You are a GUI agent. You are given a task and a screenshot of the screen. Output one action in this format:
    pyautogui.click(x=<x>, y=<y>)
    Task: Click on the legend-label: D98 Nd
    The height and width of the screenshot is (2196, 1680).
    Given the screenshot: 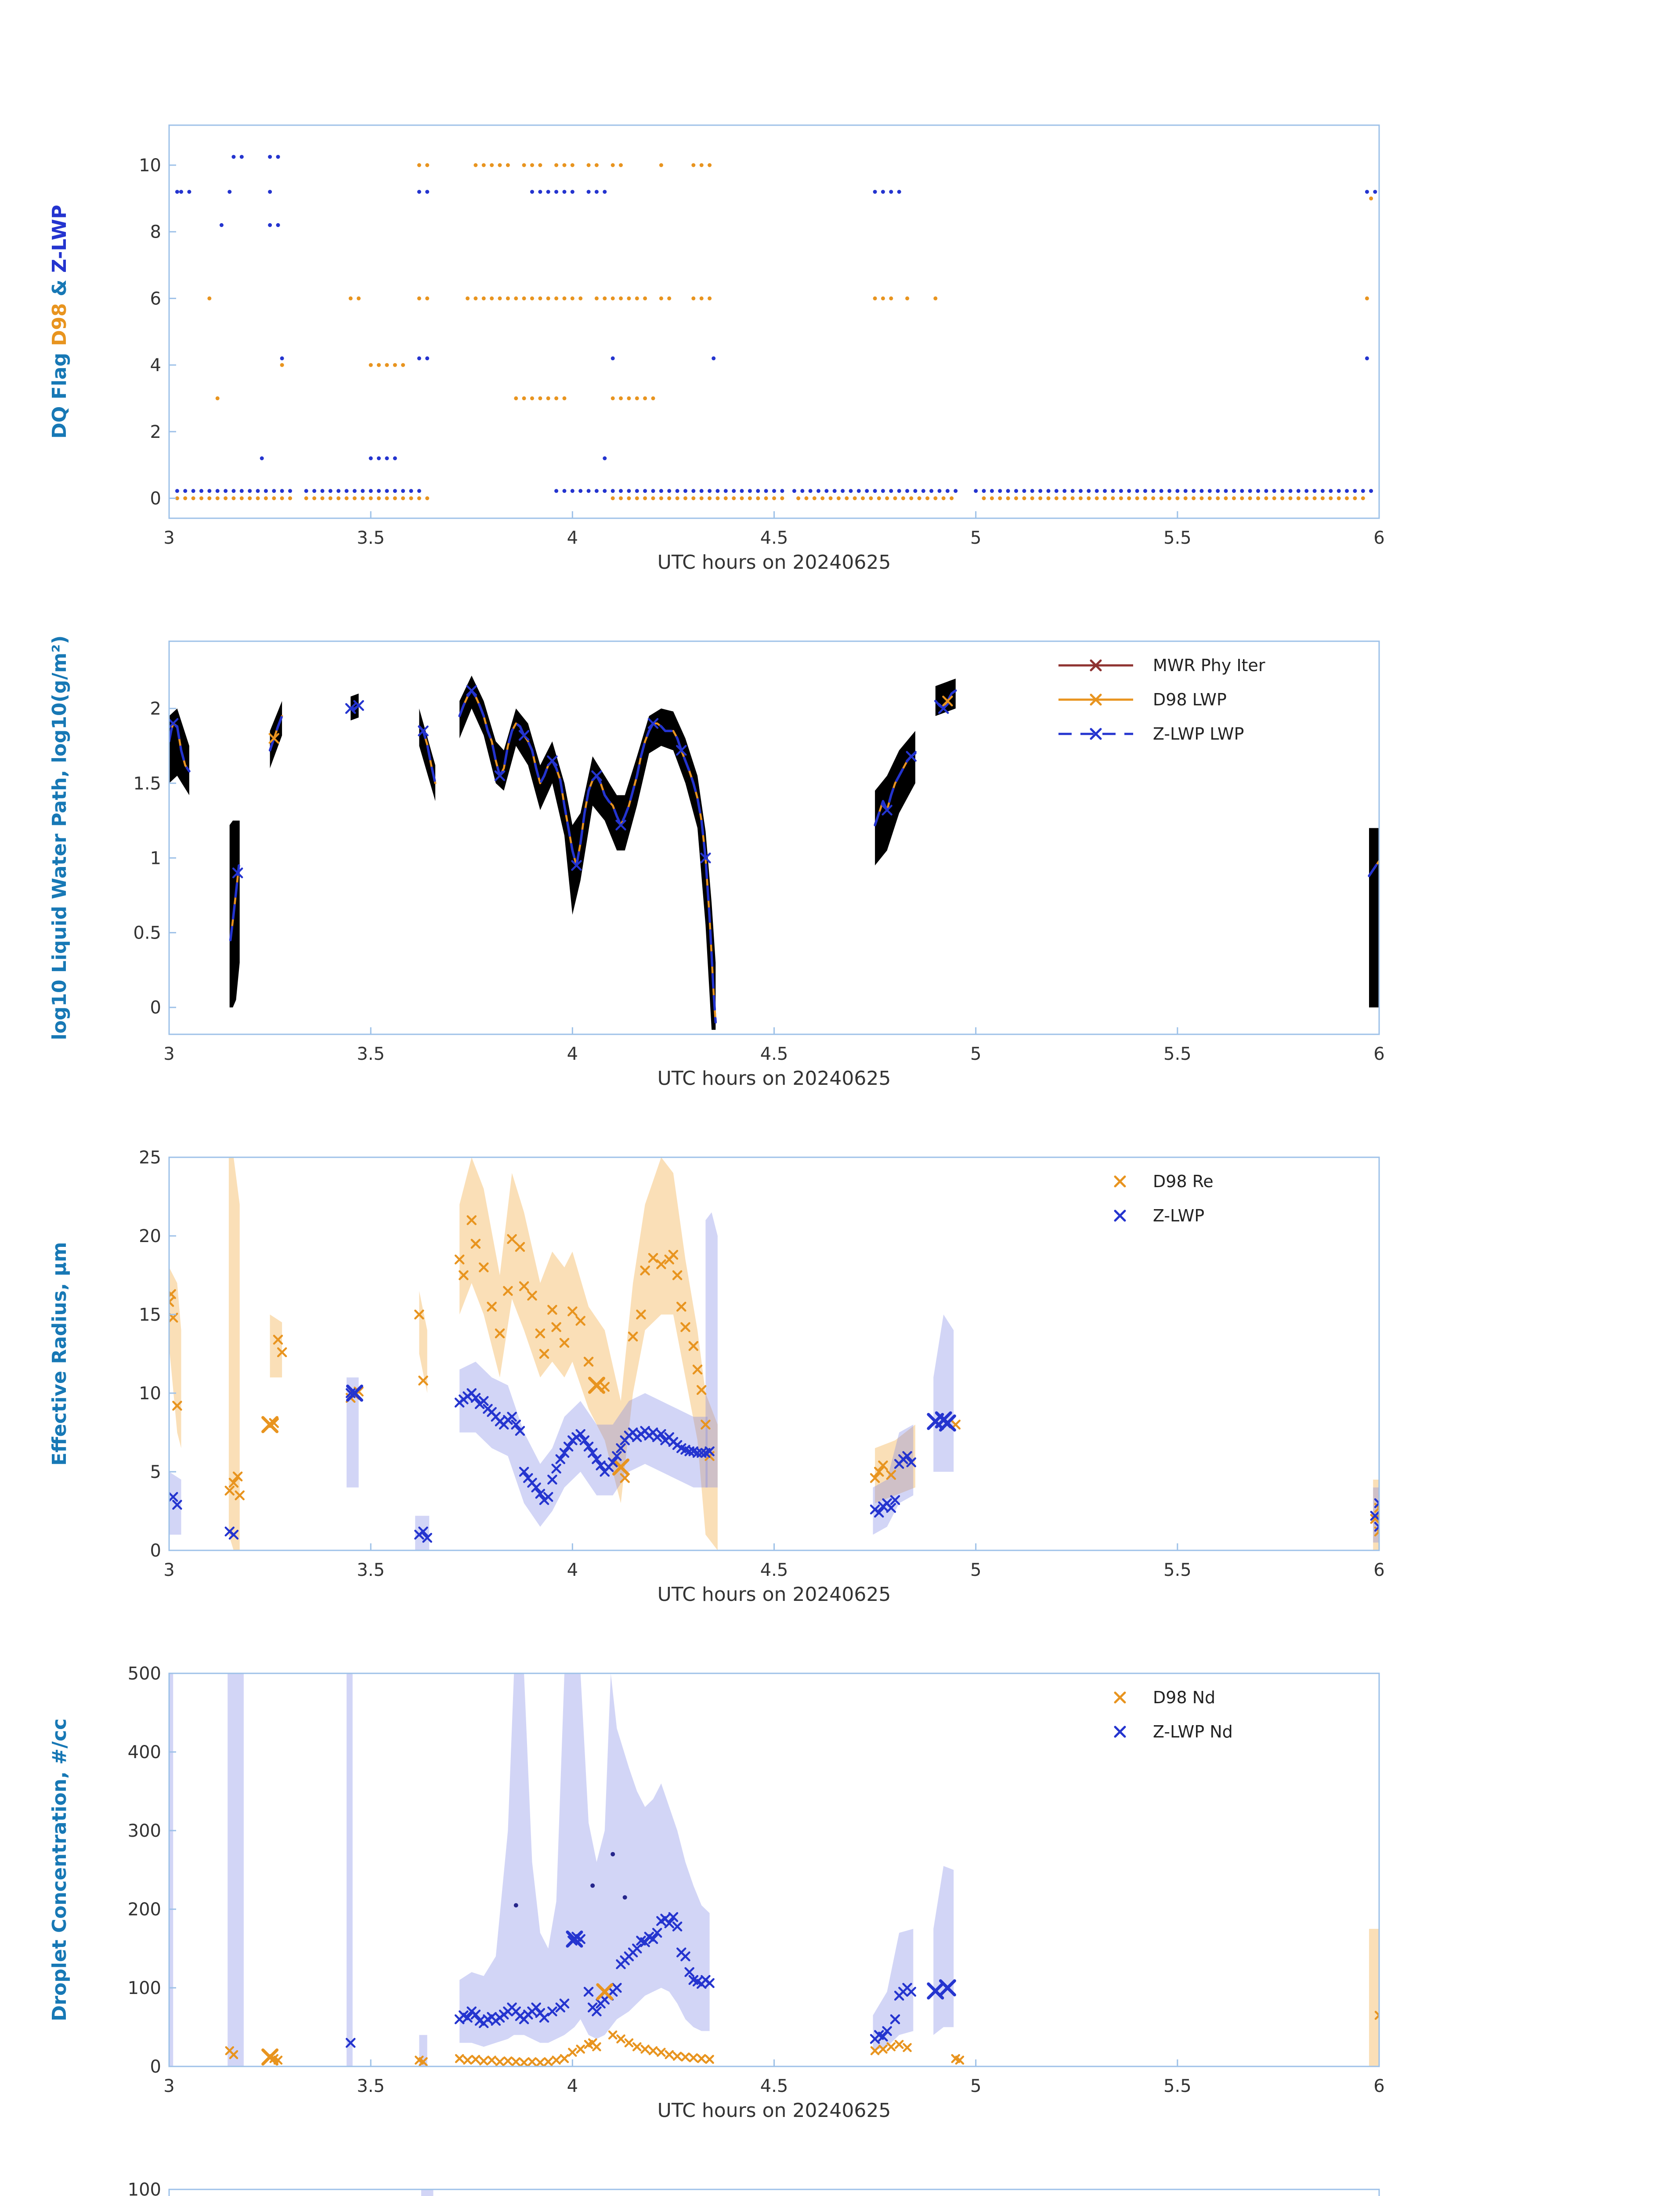 What is the action you would take?
    pyautogui.click(x=1184, y=1697)
    